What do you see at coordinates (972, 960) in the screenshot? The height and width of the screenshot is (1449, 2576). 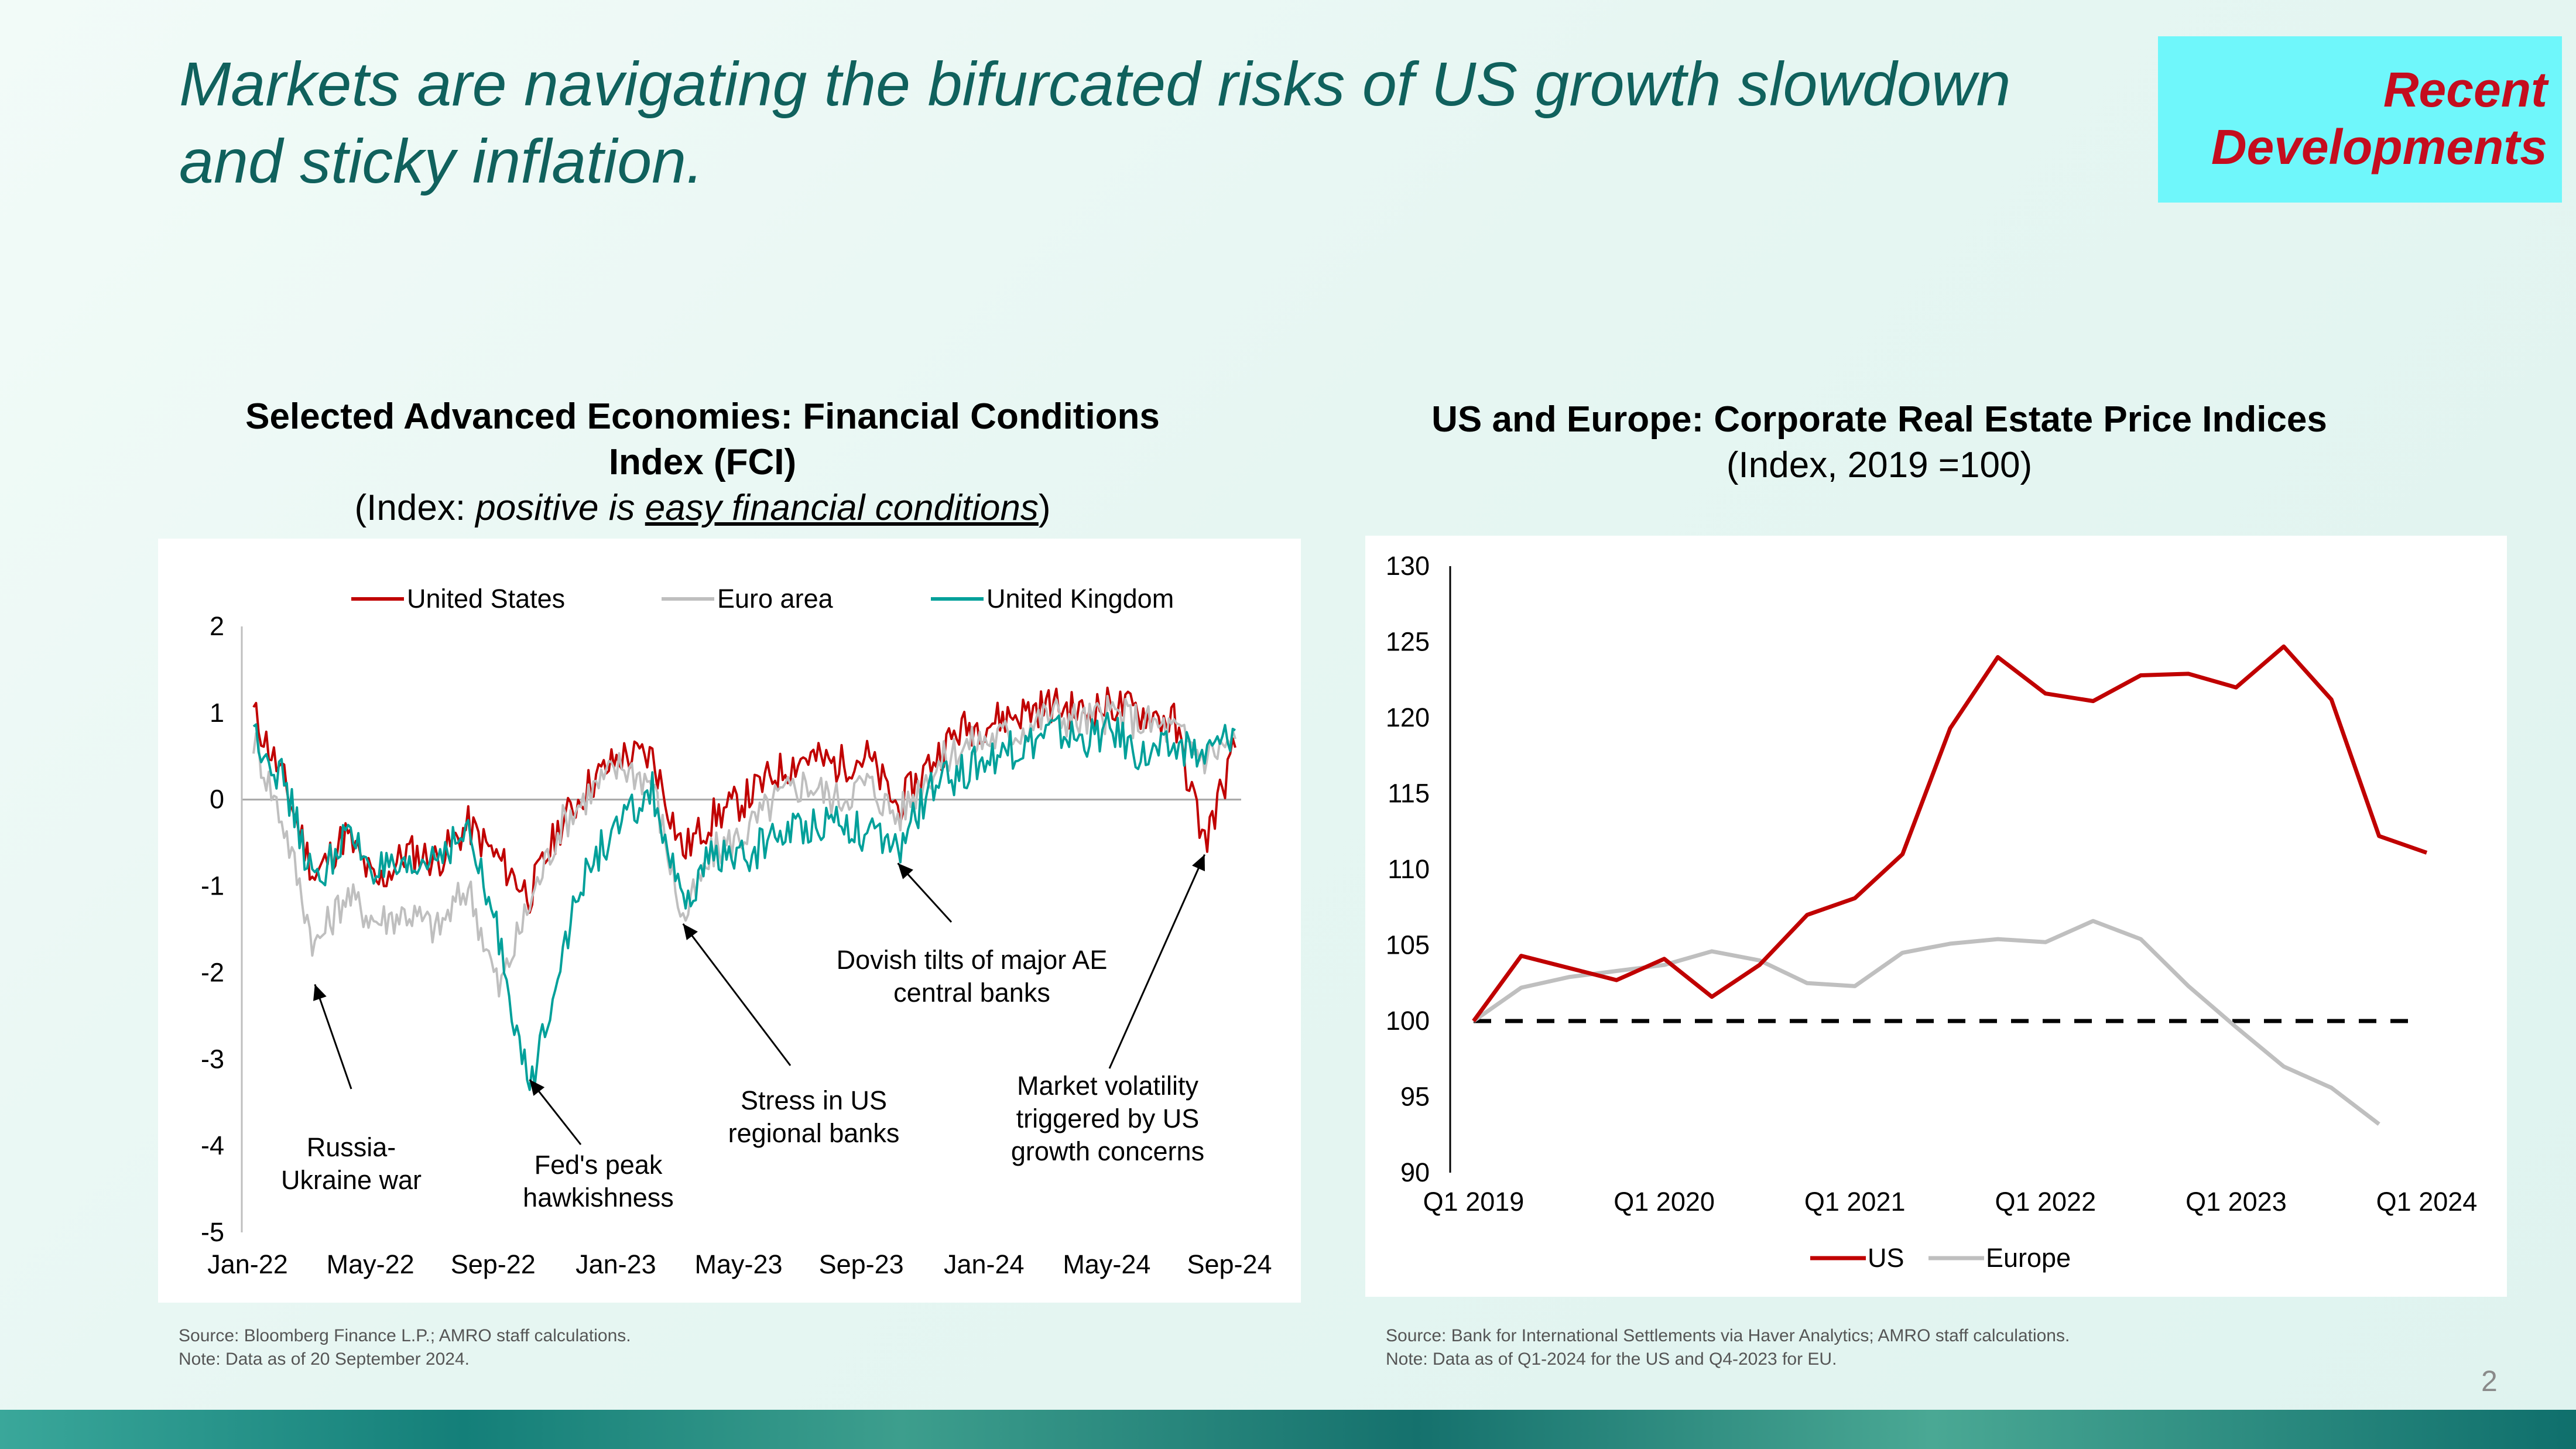 I see `annotation-text-line: Dovish tilts of major AE` at bounding box center [972, 960].